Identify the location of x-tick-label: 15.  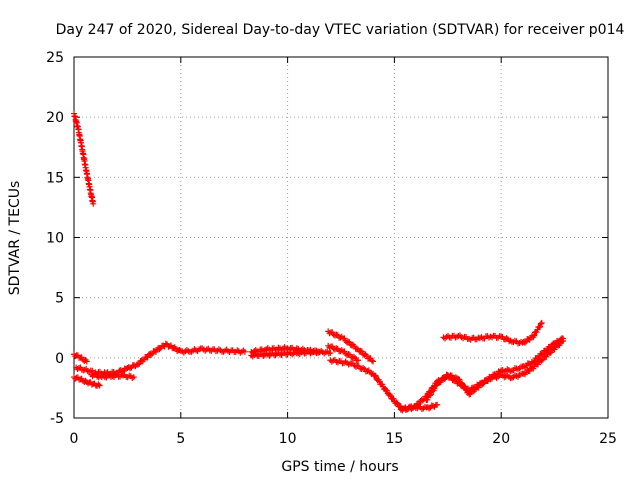
(394, 439).